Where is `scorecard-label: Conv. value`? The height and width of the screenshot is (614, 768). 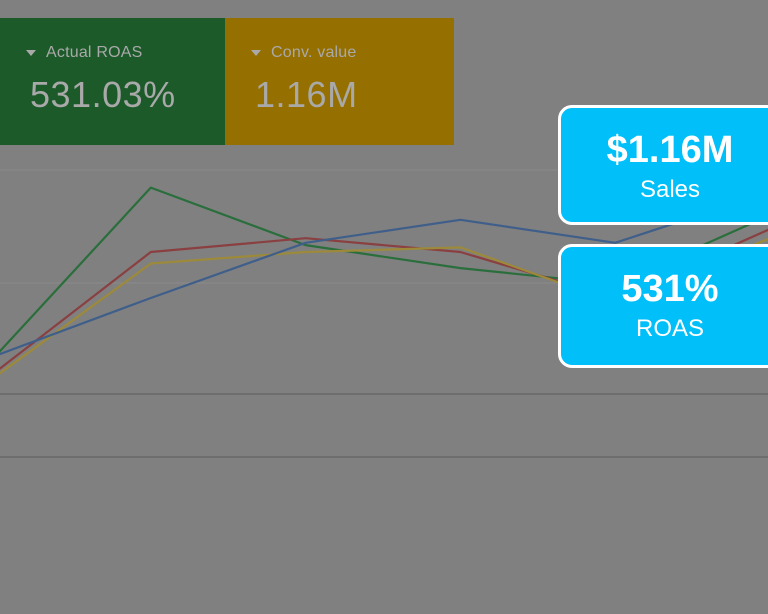
scorecard-label: Conv. value is located at coordinates (314, 52).